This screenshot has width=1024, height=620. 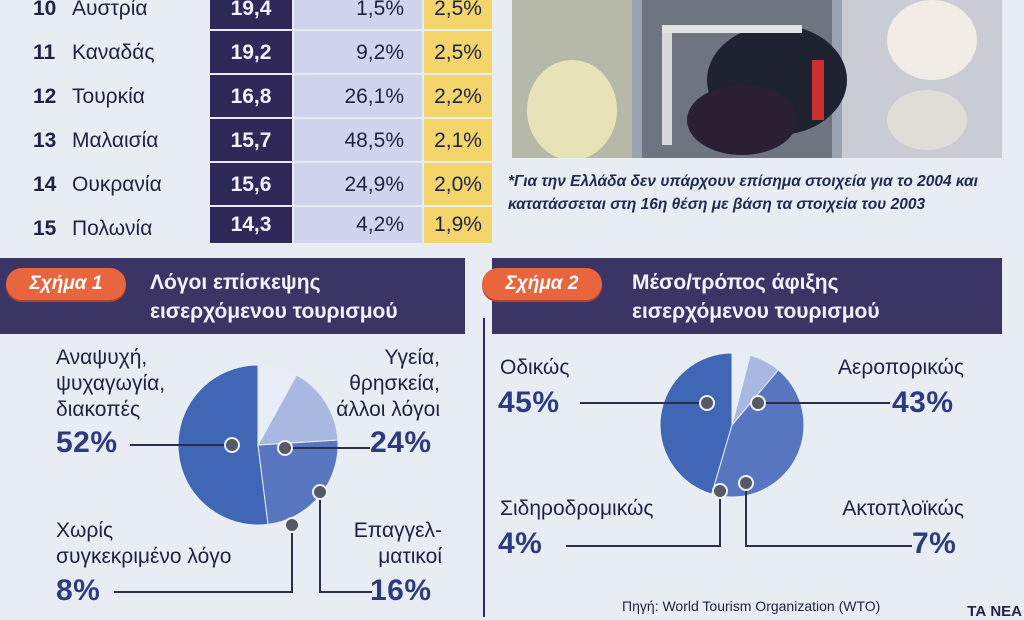 I want to click on share-cell: 2,1%, so click(x=458, y=140).